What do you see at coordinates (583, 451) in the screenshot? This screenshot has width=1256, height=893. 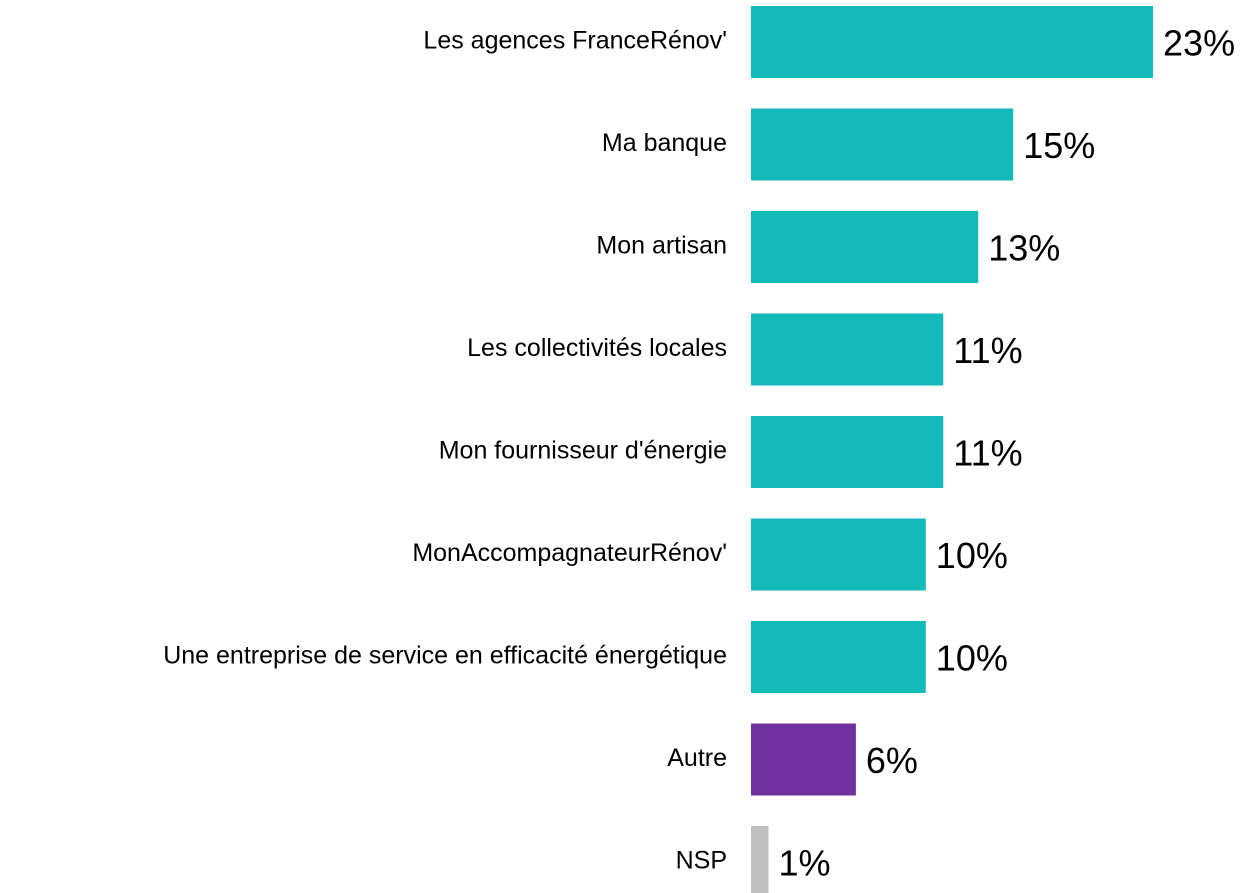 I see `category-label: Mon fournisseur d'énergie` at bounding box center [583, 451].